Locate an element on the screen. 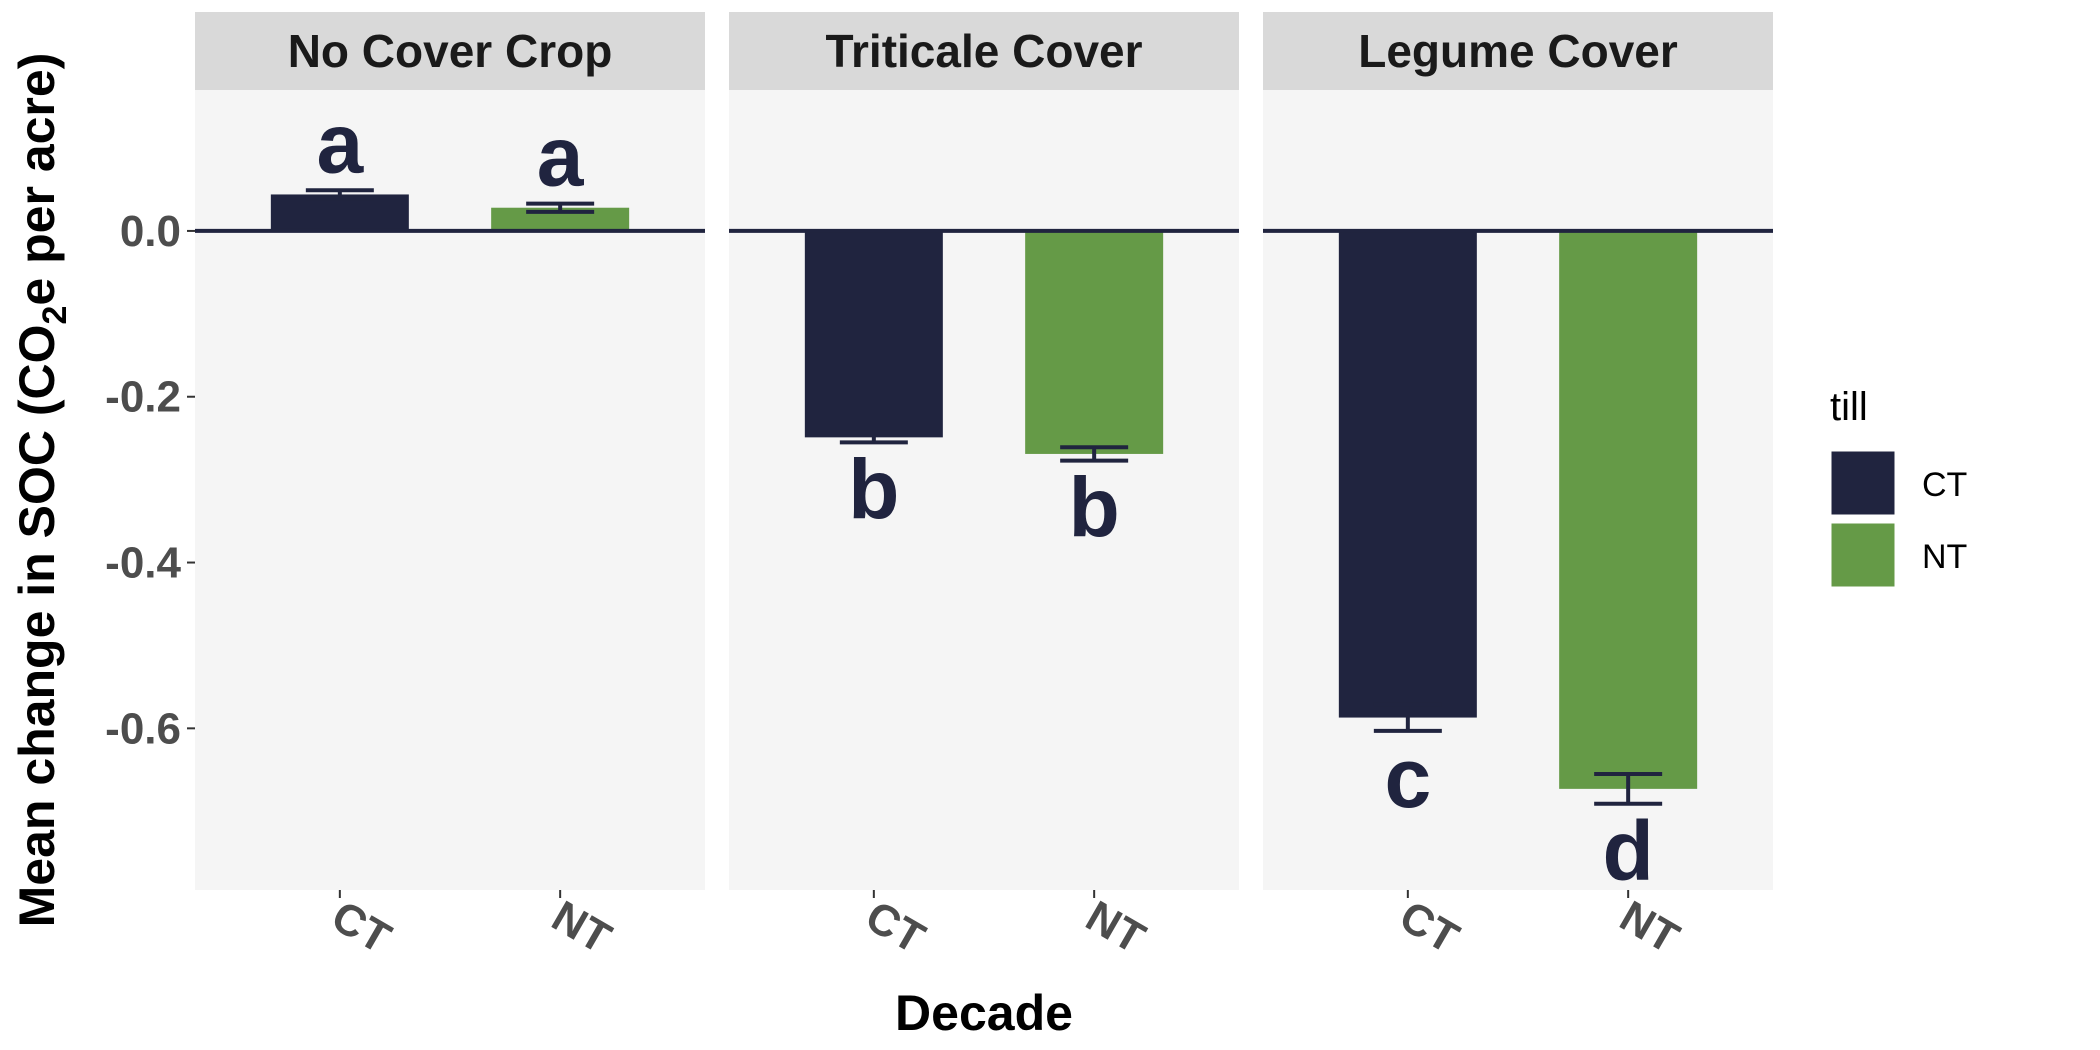 This screenshot has height=1050, width=2100. y-tick-label: -0.4 is located at coordinates (143, 563).